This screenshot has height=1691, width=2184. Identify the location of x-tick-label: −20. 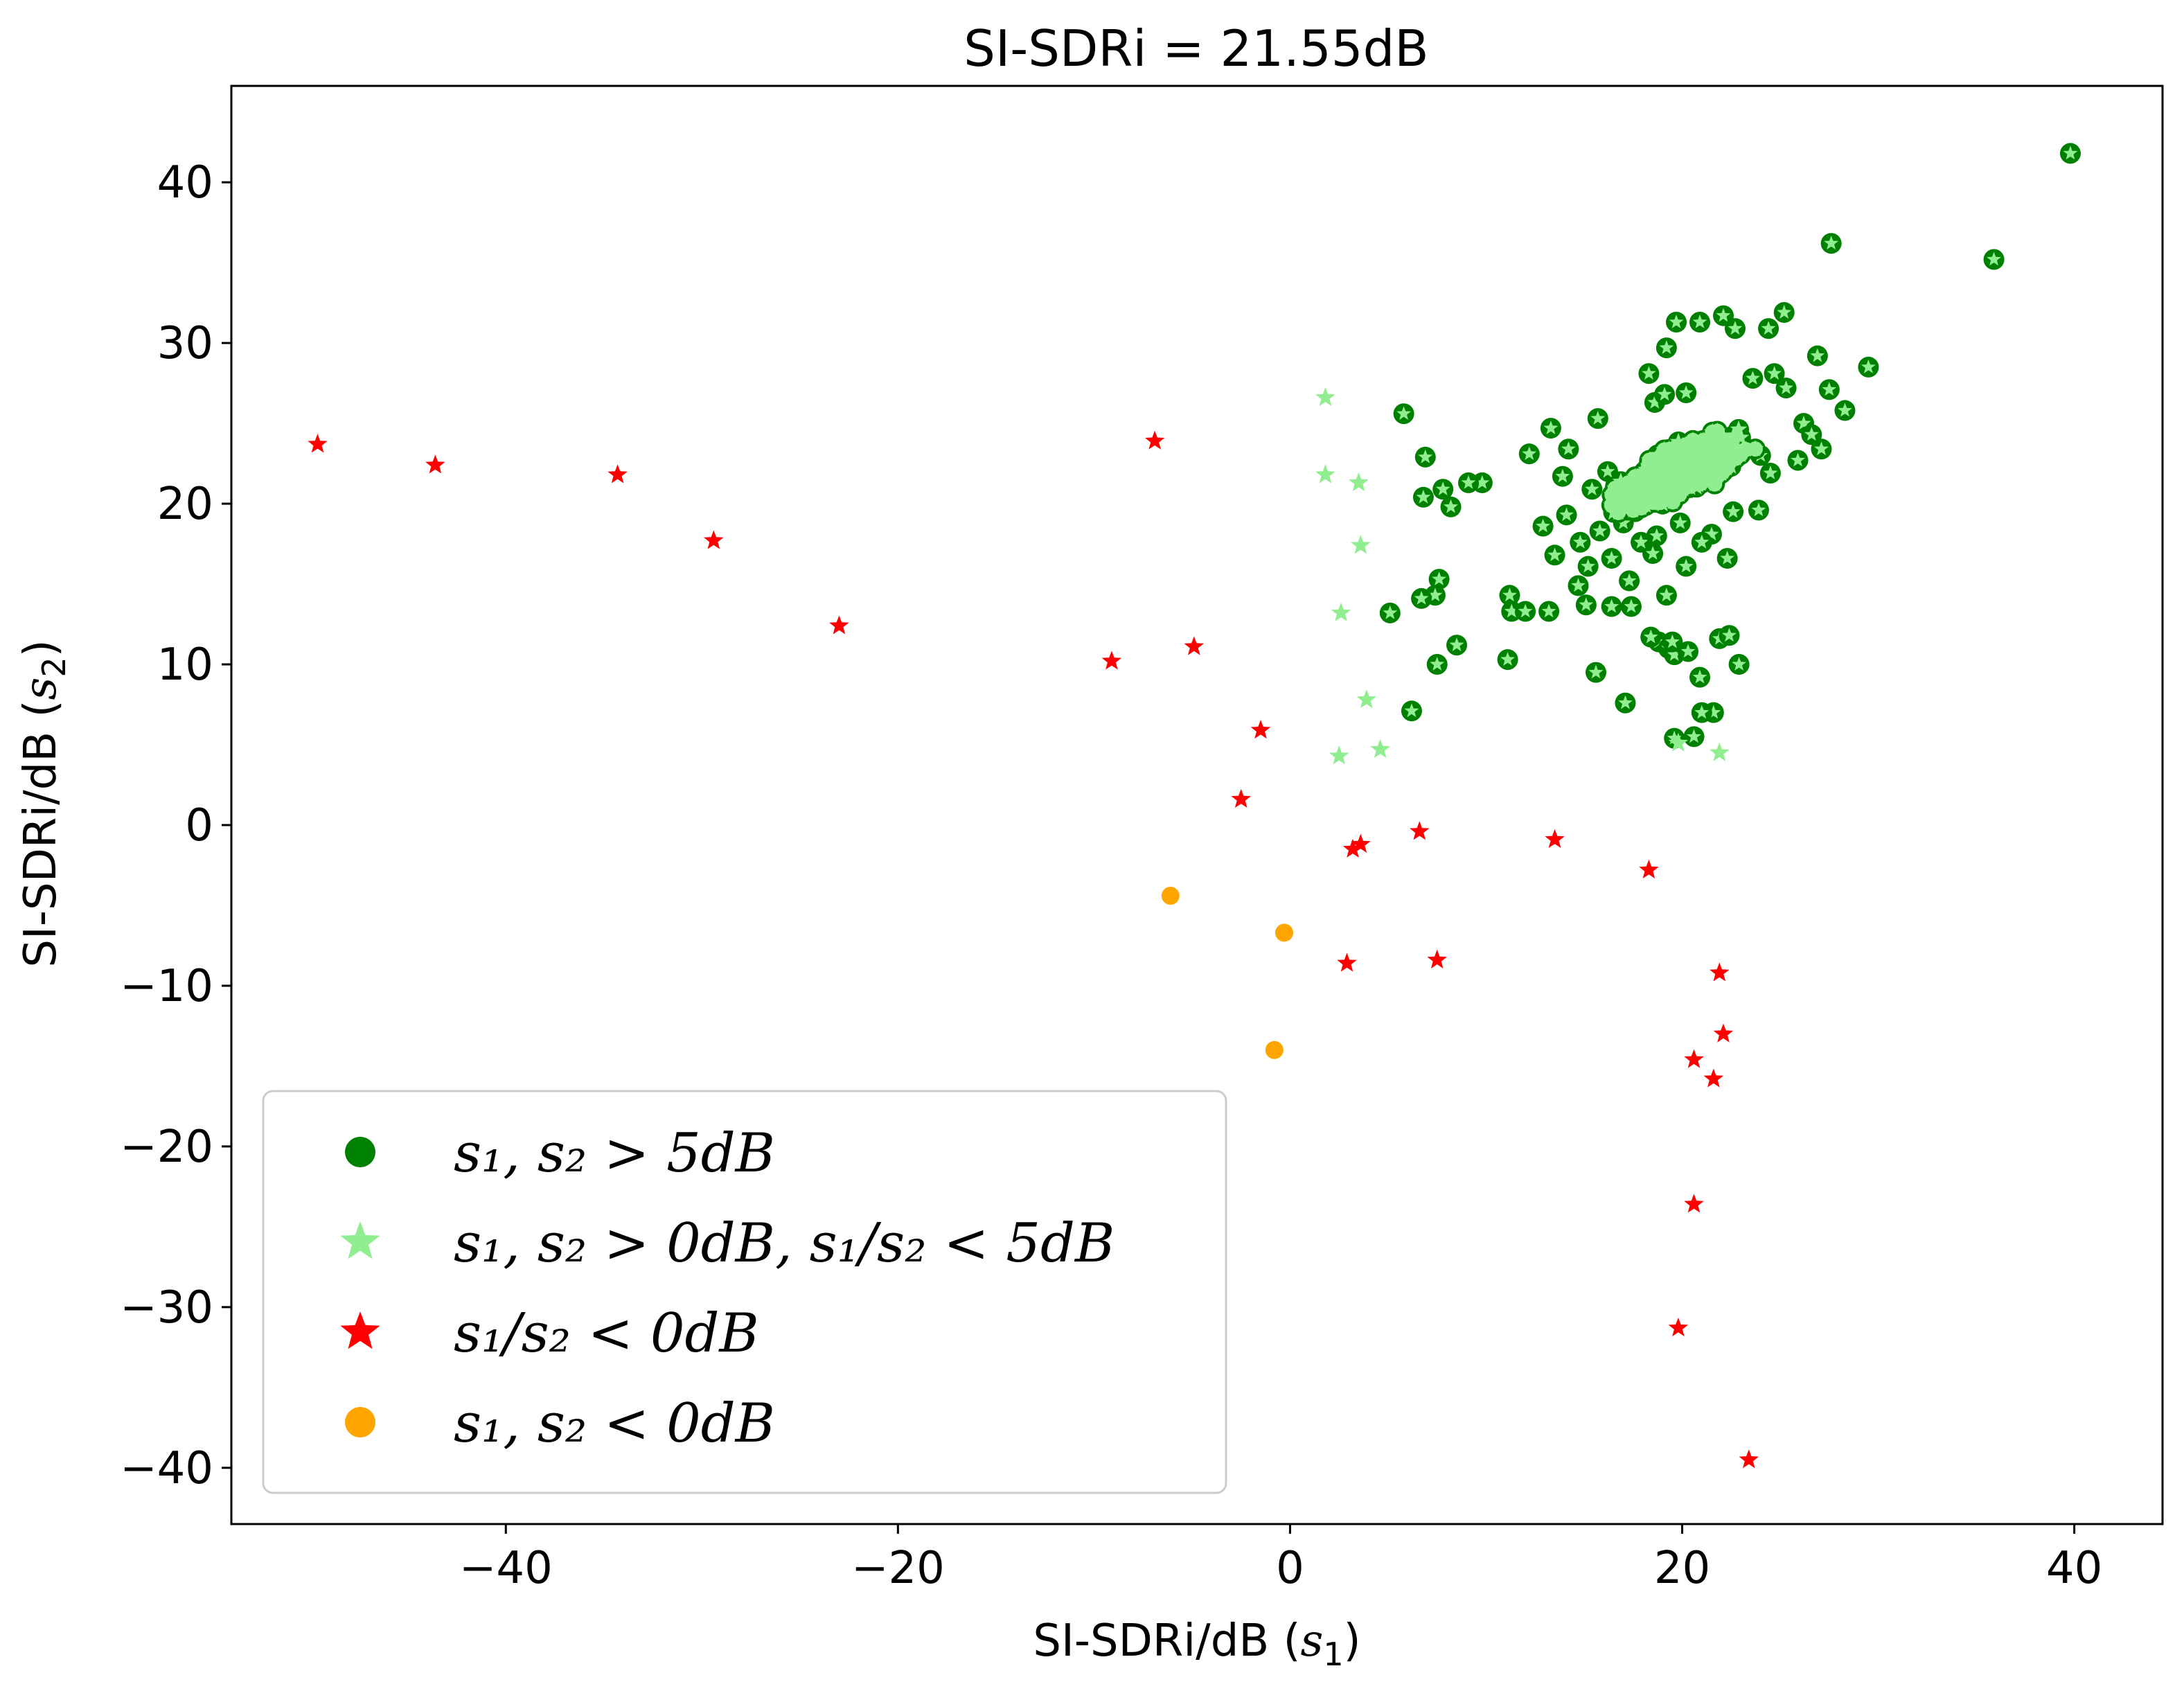
(898, 1569).